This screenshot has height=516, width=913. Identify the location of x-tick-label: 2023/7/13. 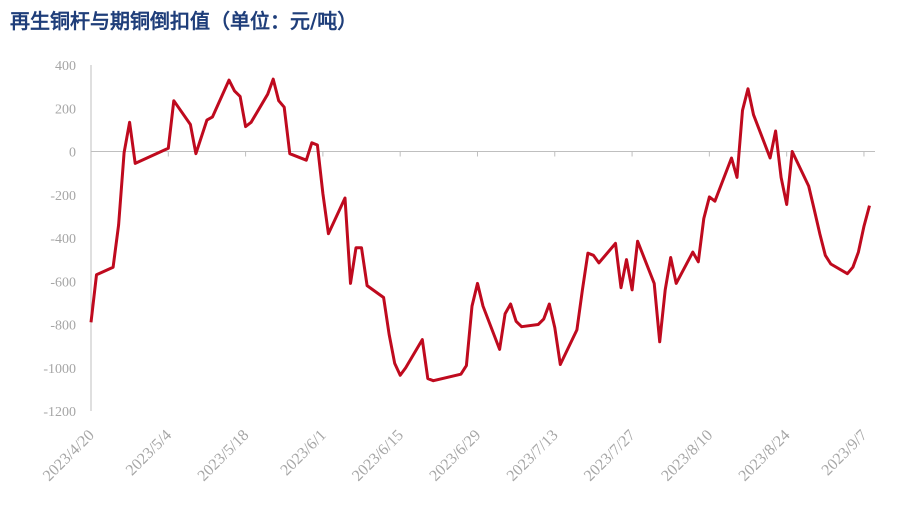
(533, 456).